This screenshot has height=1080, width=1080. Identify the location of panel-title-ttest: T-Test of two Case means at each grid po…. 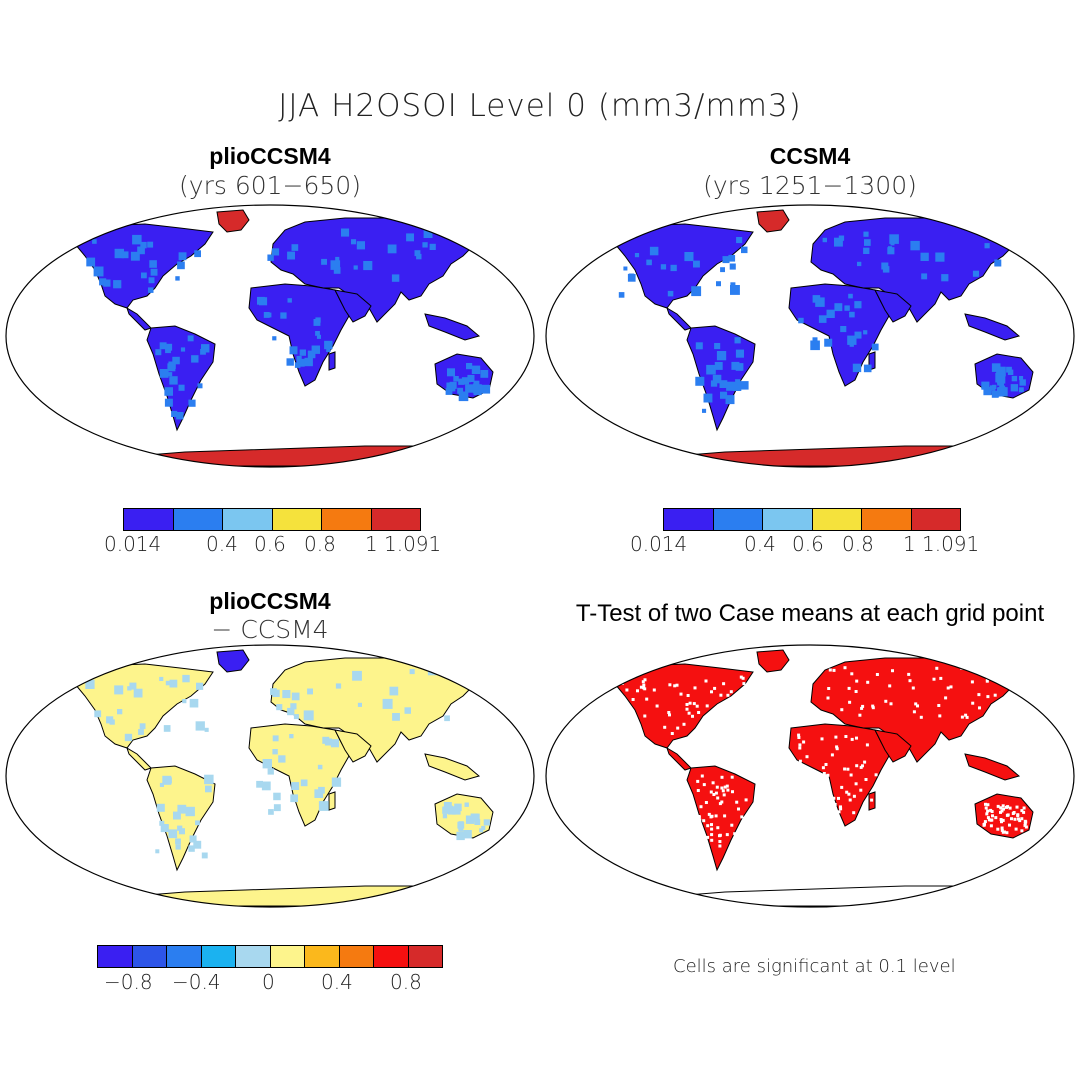
(810, 613).